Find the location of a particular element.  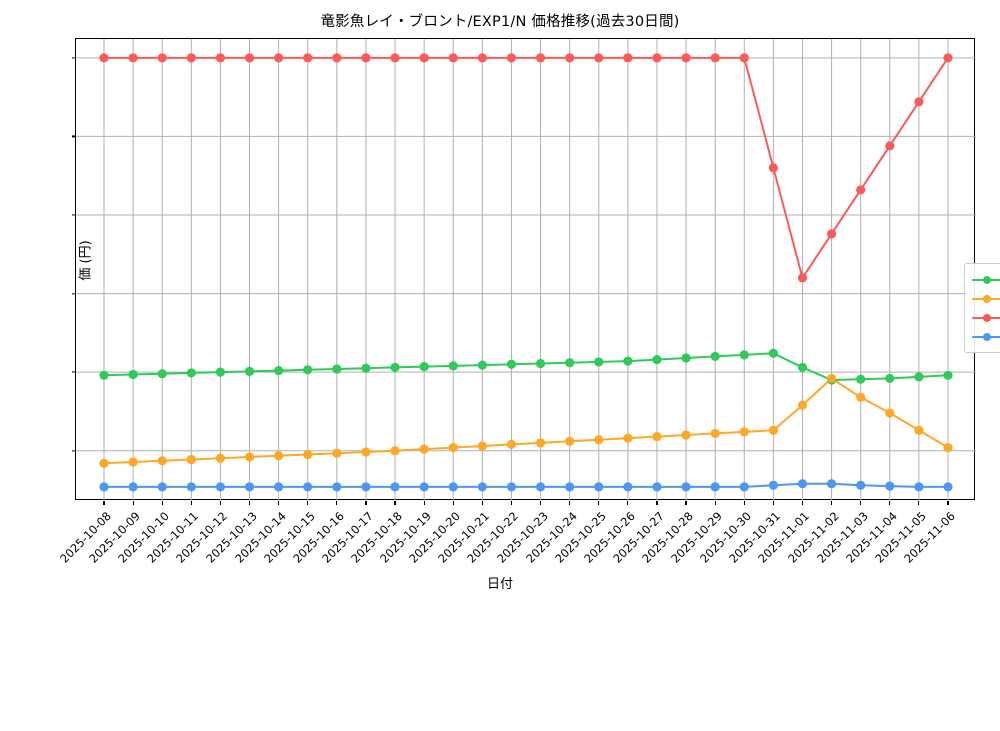

legend-item-1: 平均値 is located at coordinates (986, 279).